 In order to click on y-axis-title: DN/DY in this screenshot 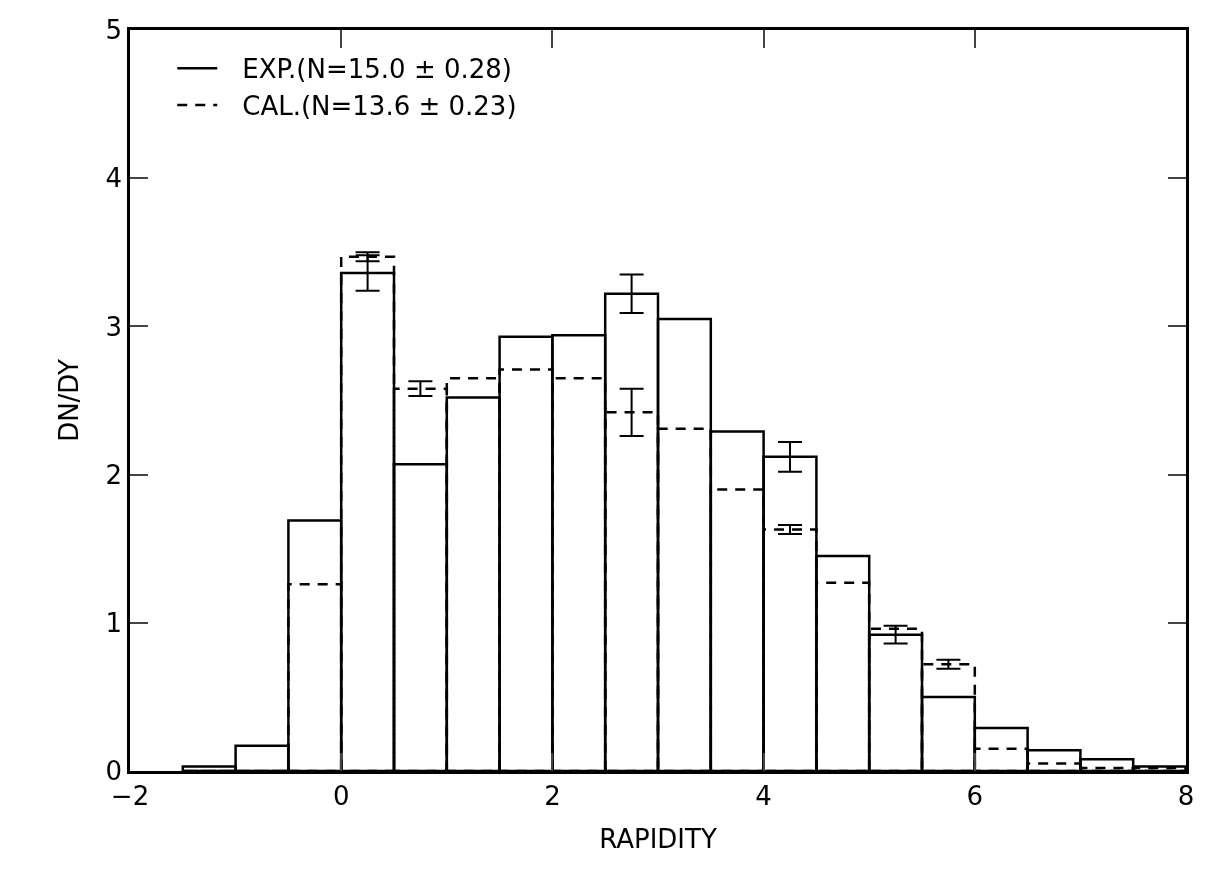, I will do `click(68, 400)`.